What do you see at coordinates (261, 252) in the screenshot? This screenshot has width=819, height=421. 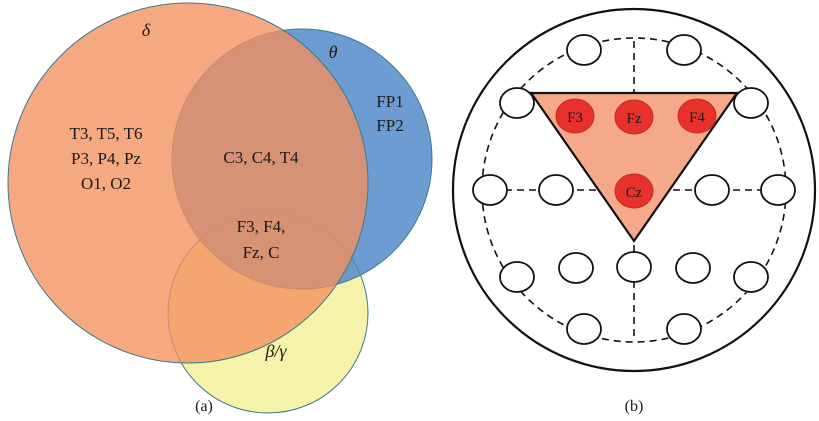 I see `all-three-line-2: Fz, C` at bounding box center [261, 252].